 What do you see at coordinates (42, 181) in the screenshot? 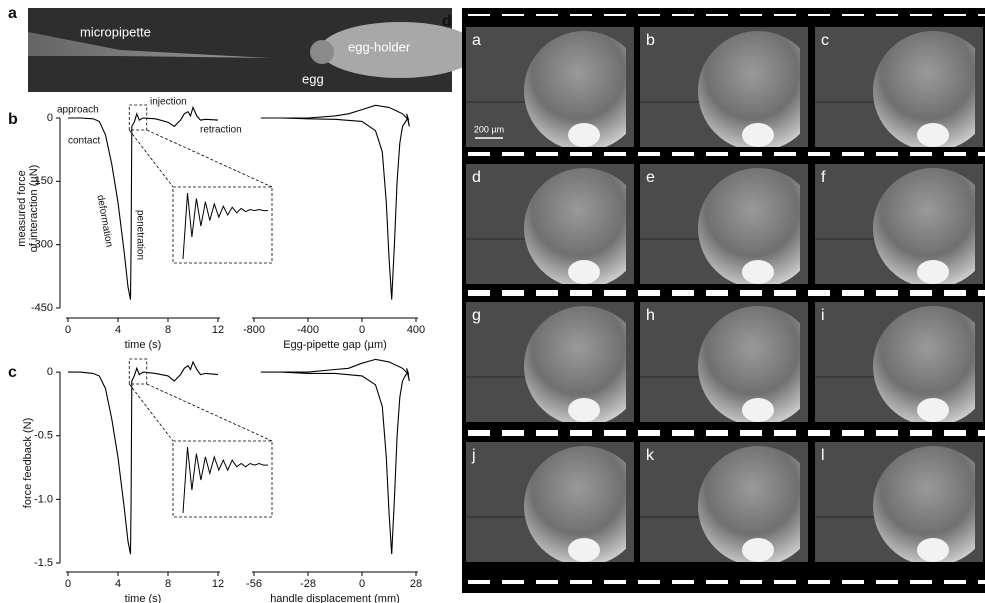
I see `y-tick-label: -150` at bounding box center [42, 181].